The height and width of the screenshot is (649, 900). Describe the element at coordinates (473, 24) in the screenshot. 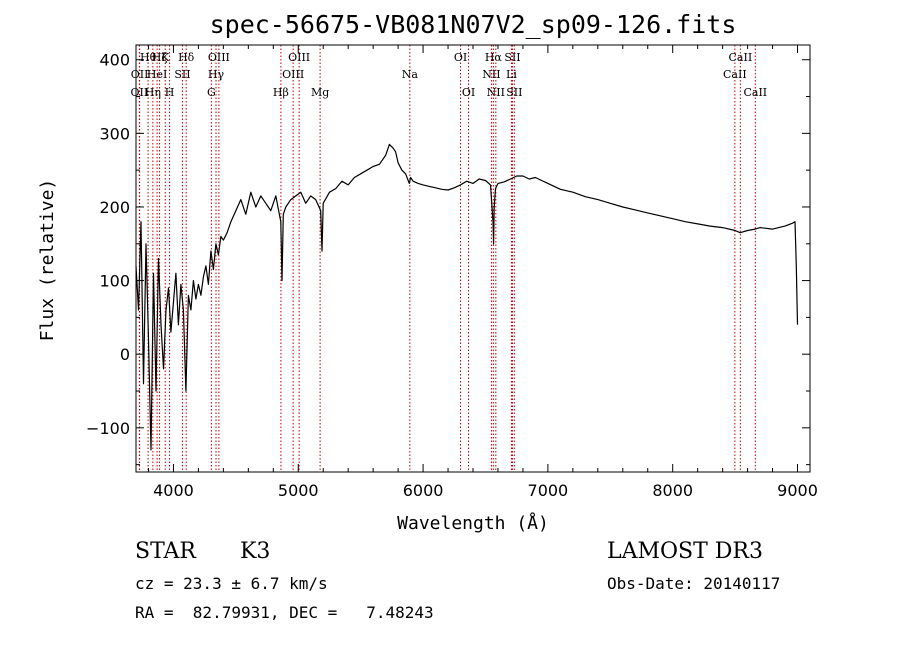

I see `chart-title: spec-56675-VB081N07V2_sp09-126.fits` at that location.